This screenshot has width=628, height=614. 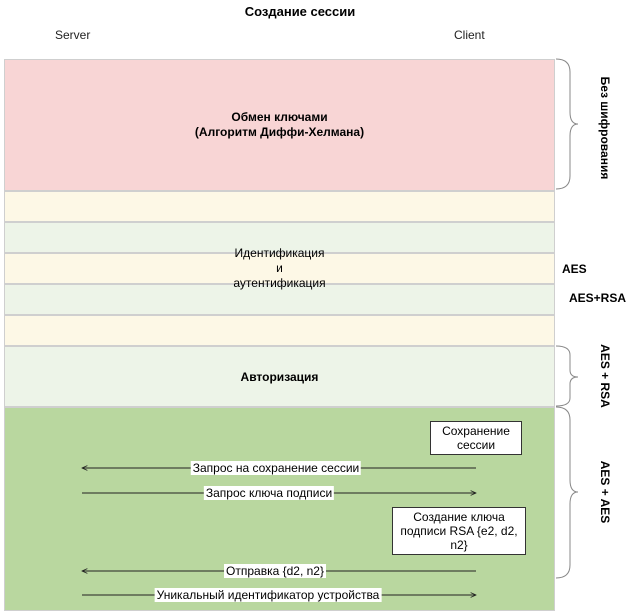 I want to click on authorization-band, so click(x=279, y=376).